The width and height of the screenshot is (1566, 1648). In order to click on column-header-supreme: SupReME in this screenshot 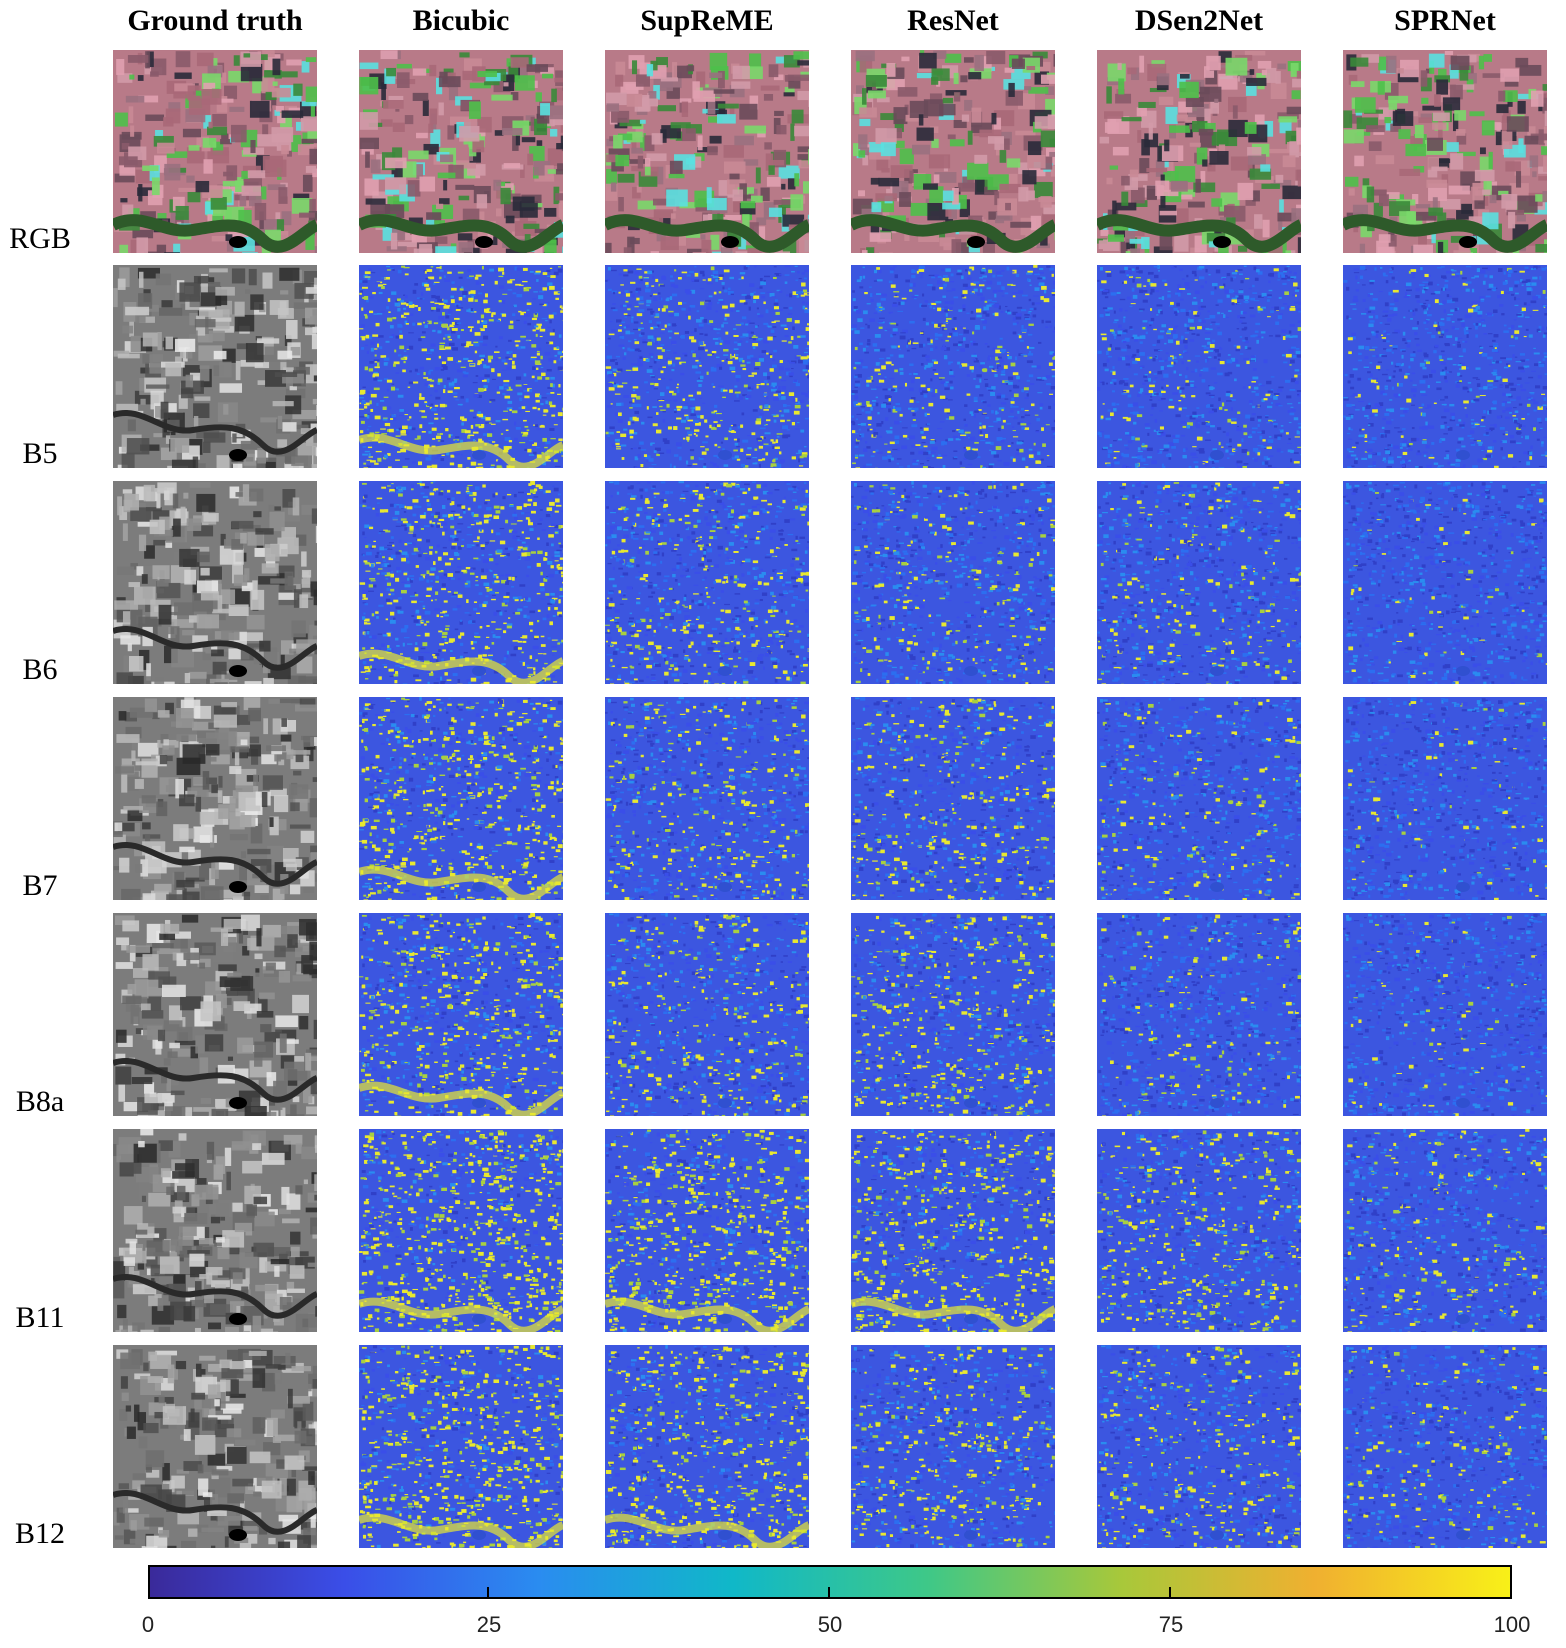, I will do `click(707, 21)`.